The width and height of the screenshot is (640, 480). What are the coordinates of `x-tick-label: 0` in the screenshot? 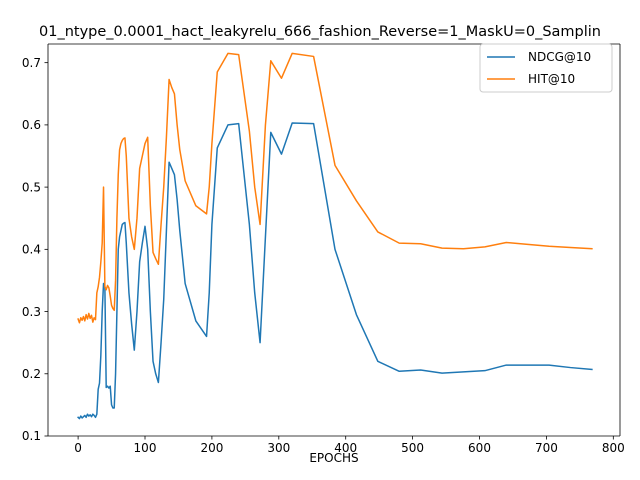 It's located at (78, 448).